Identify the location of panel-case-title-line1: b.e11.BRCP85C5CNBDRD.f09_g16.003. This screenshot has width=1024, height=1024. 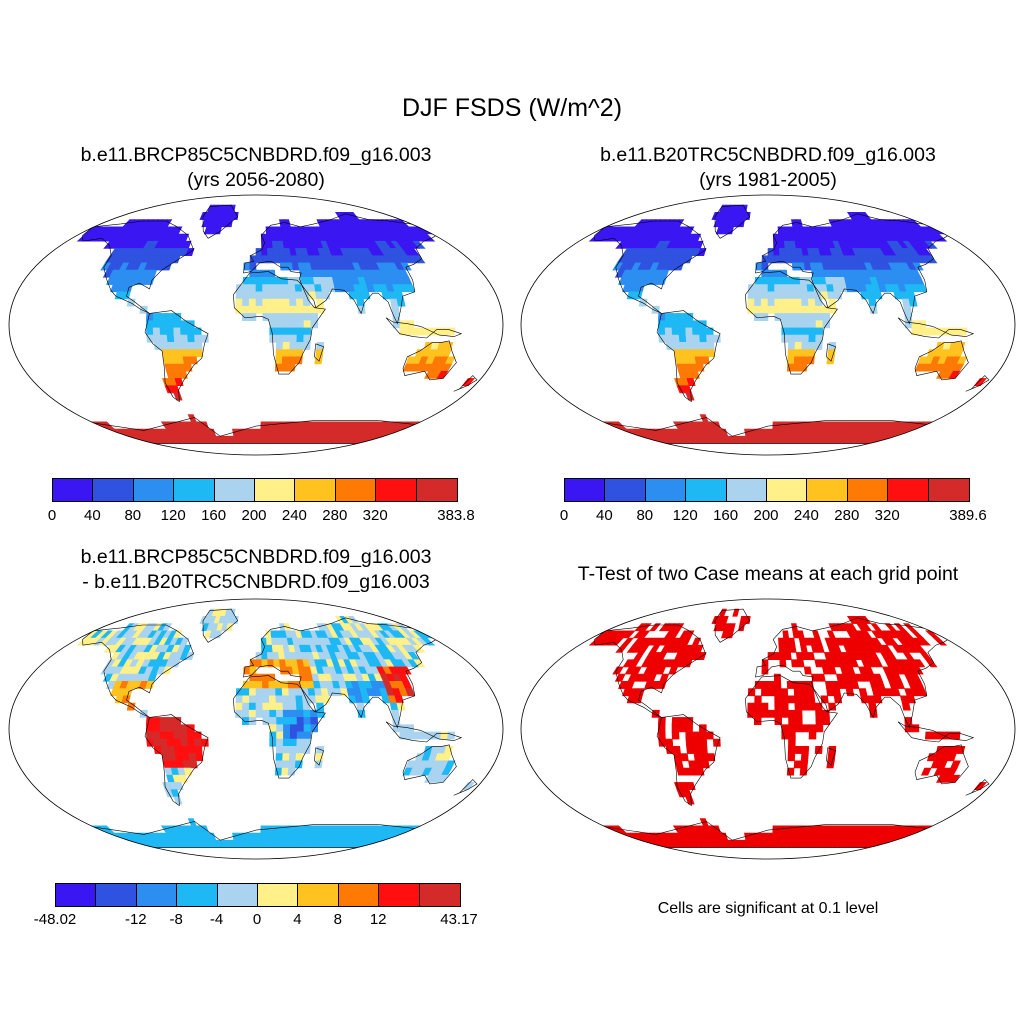
(256, 155).